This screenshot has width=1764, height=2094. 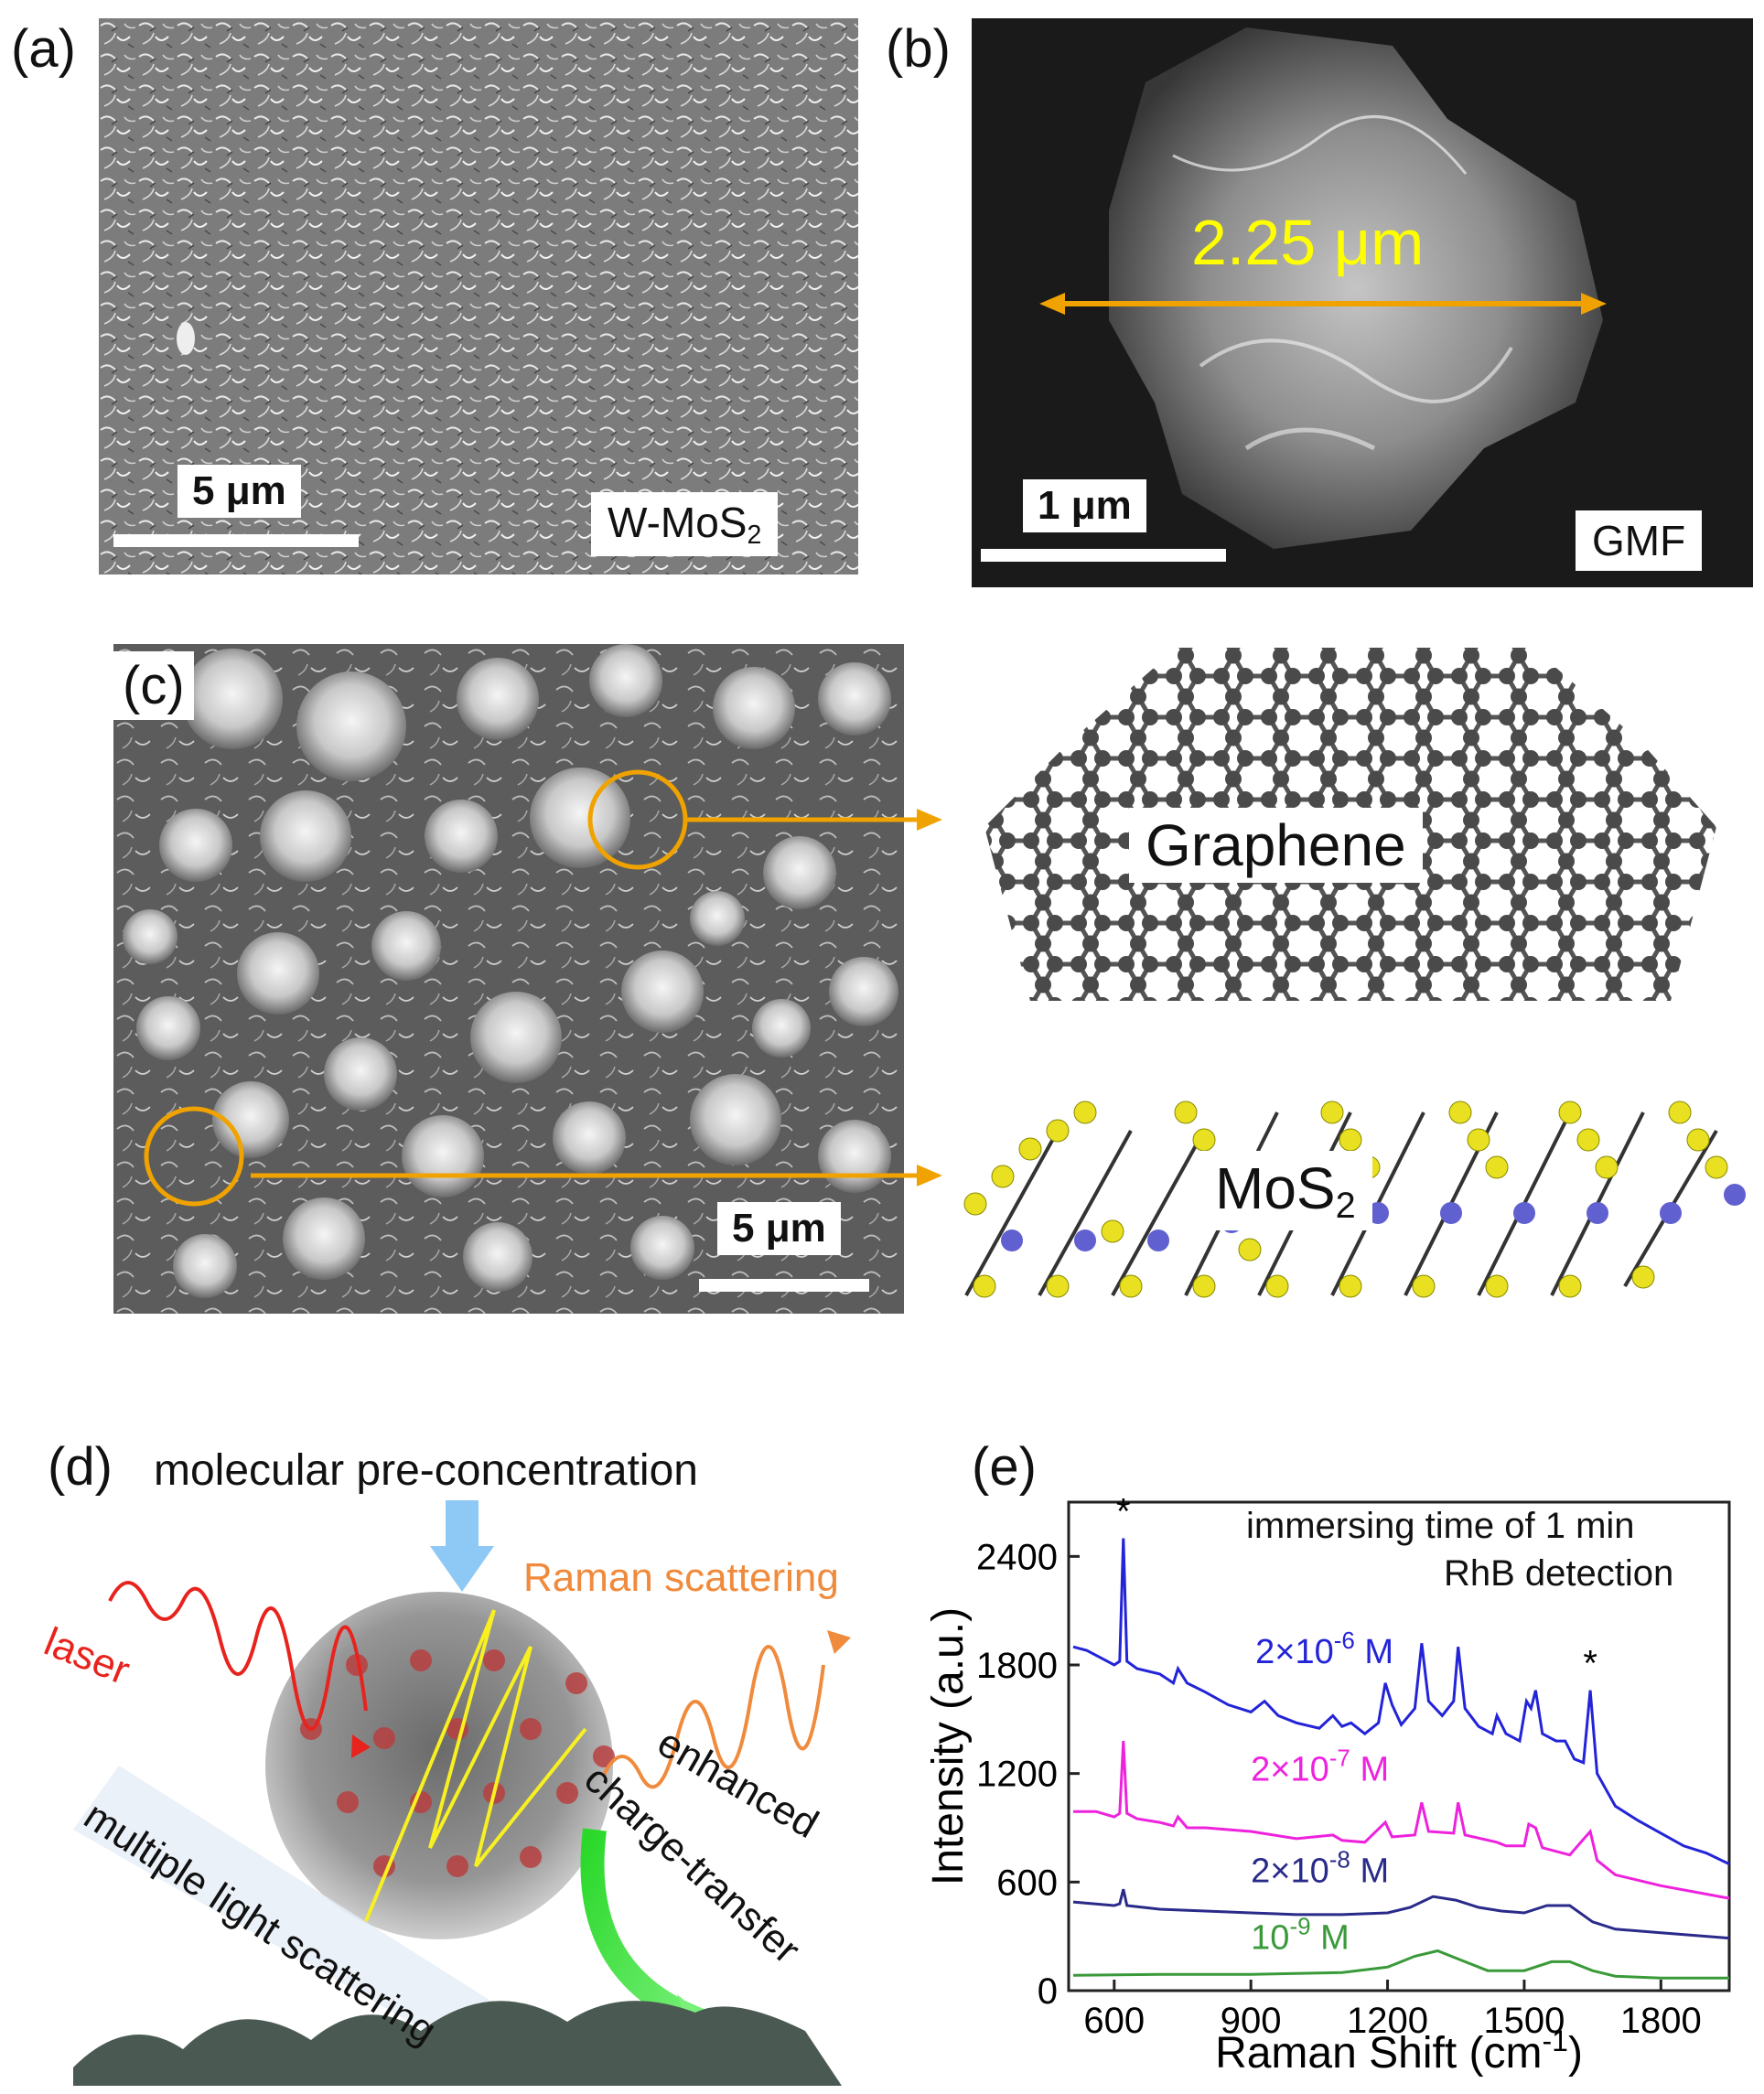 I want to click on sample-tag-gmf: GMF, so click(x=1639, y=540).